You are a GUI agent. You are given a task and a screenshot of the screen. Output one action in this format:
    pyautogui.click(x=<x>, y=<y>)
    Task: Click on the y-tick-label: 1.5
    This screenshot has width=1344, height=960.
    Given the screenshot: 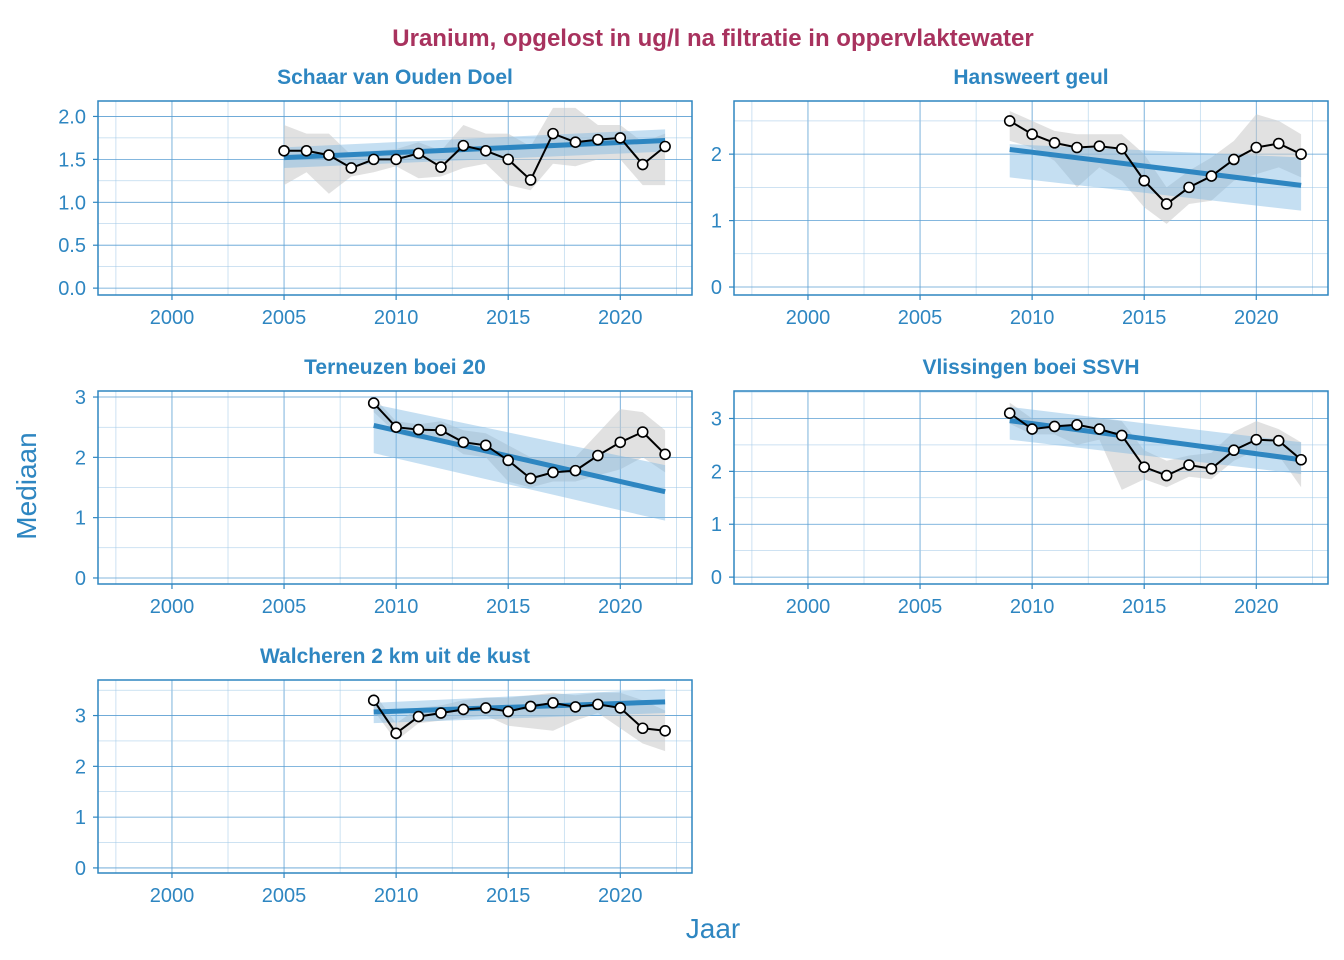 What is the action you would take?
    pyautogui.click(x=72, y=160)
    